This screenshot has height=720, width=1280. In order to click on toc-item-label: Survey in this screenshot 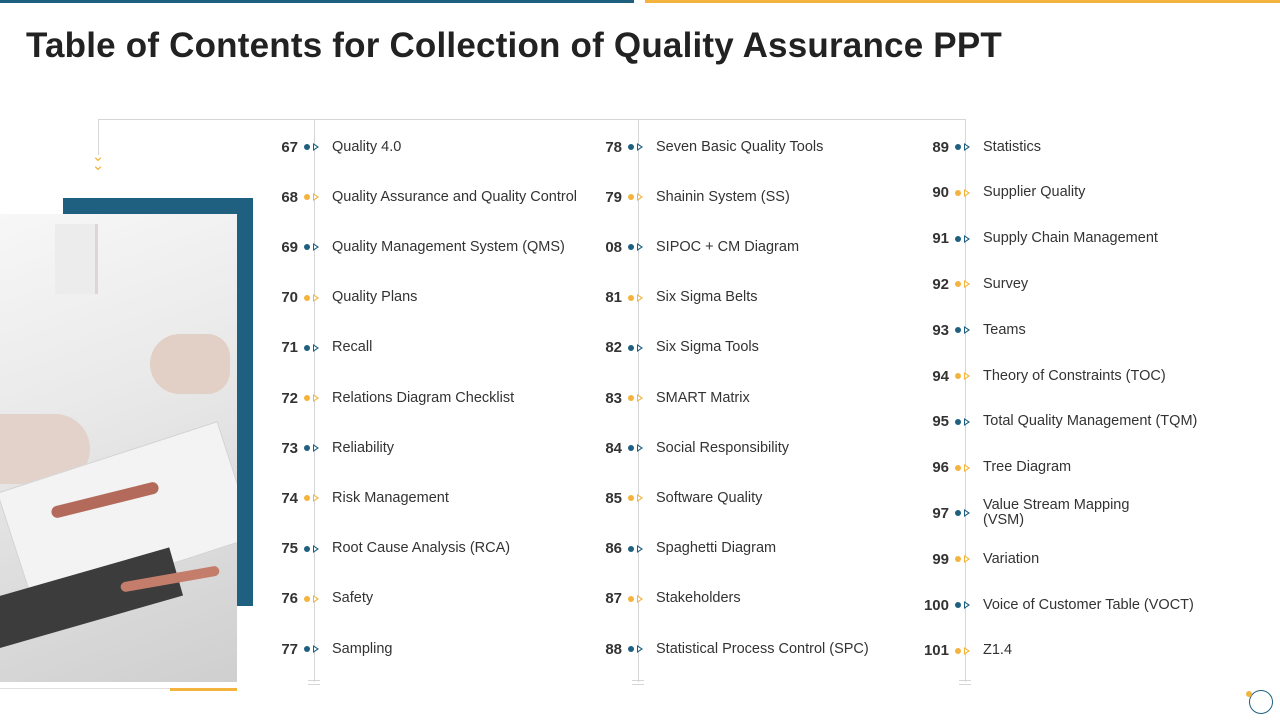, I will do `click(1006, 283)`.